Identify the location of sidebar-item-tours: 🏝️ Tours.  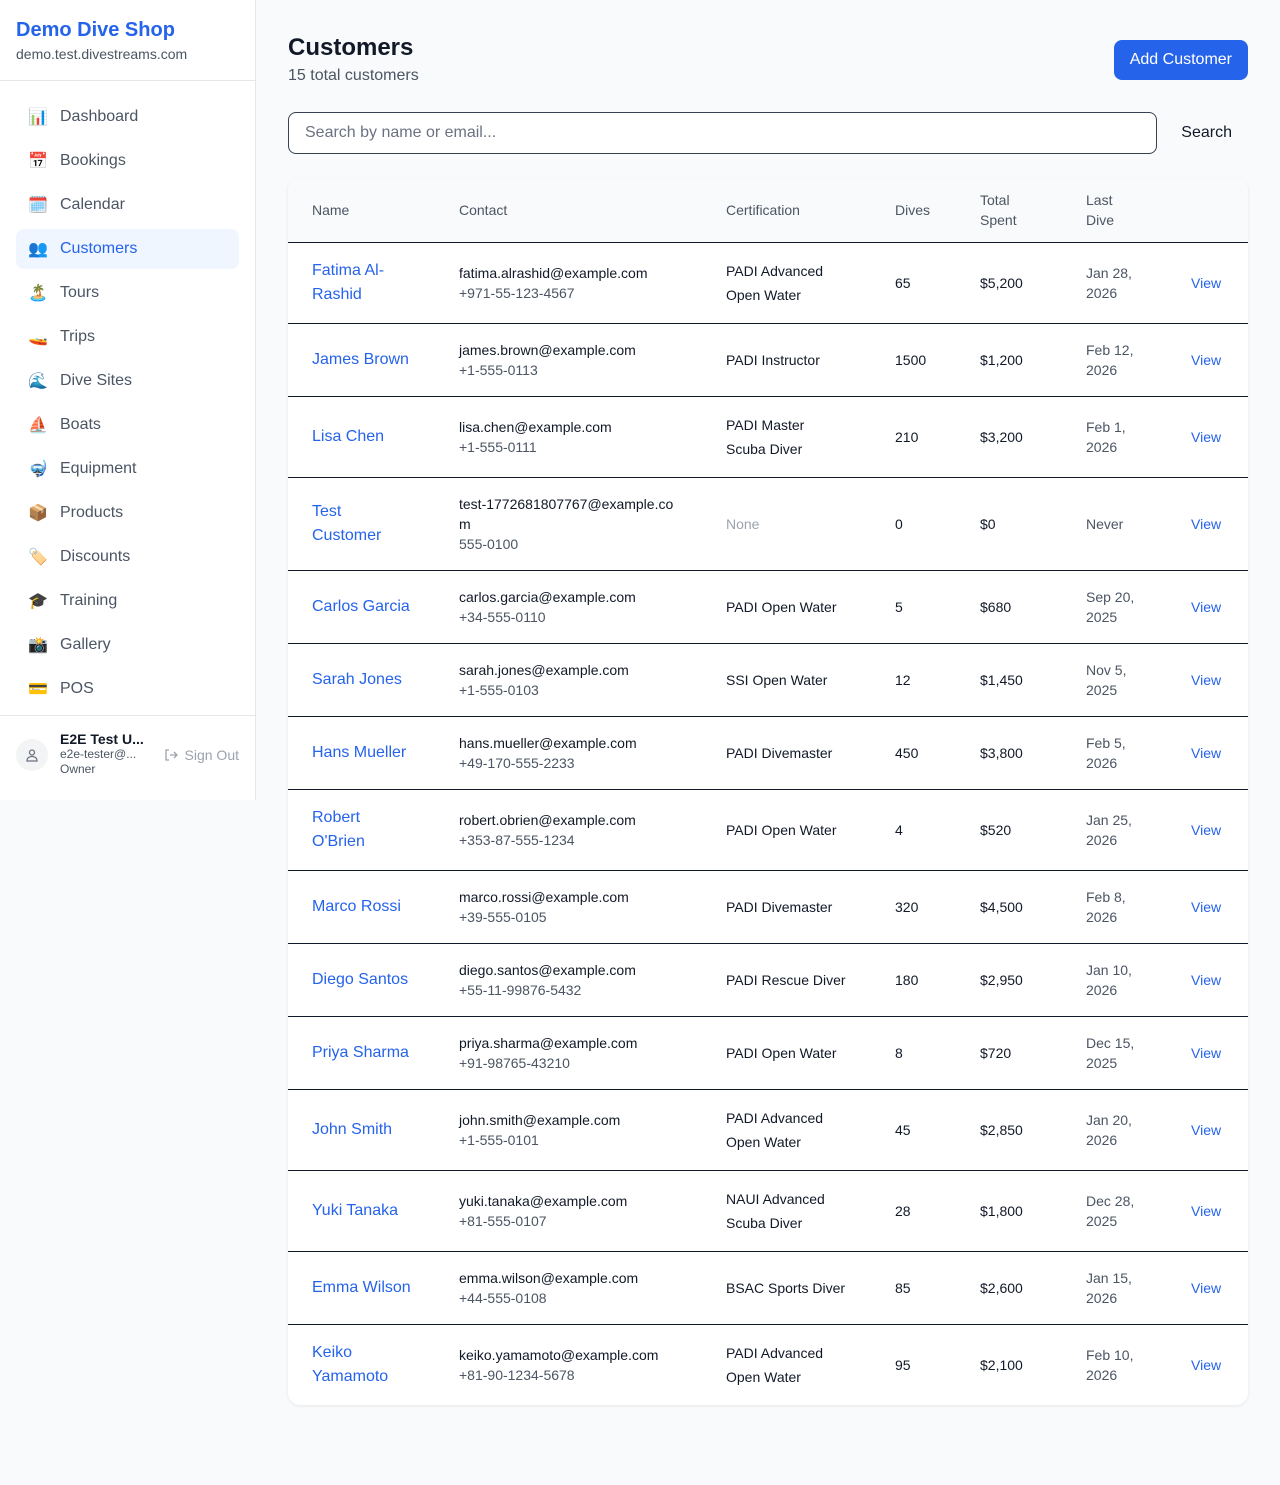
(127, 293).